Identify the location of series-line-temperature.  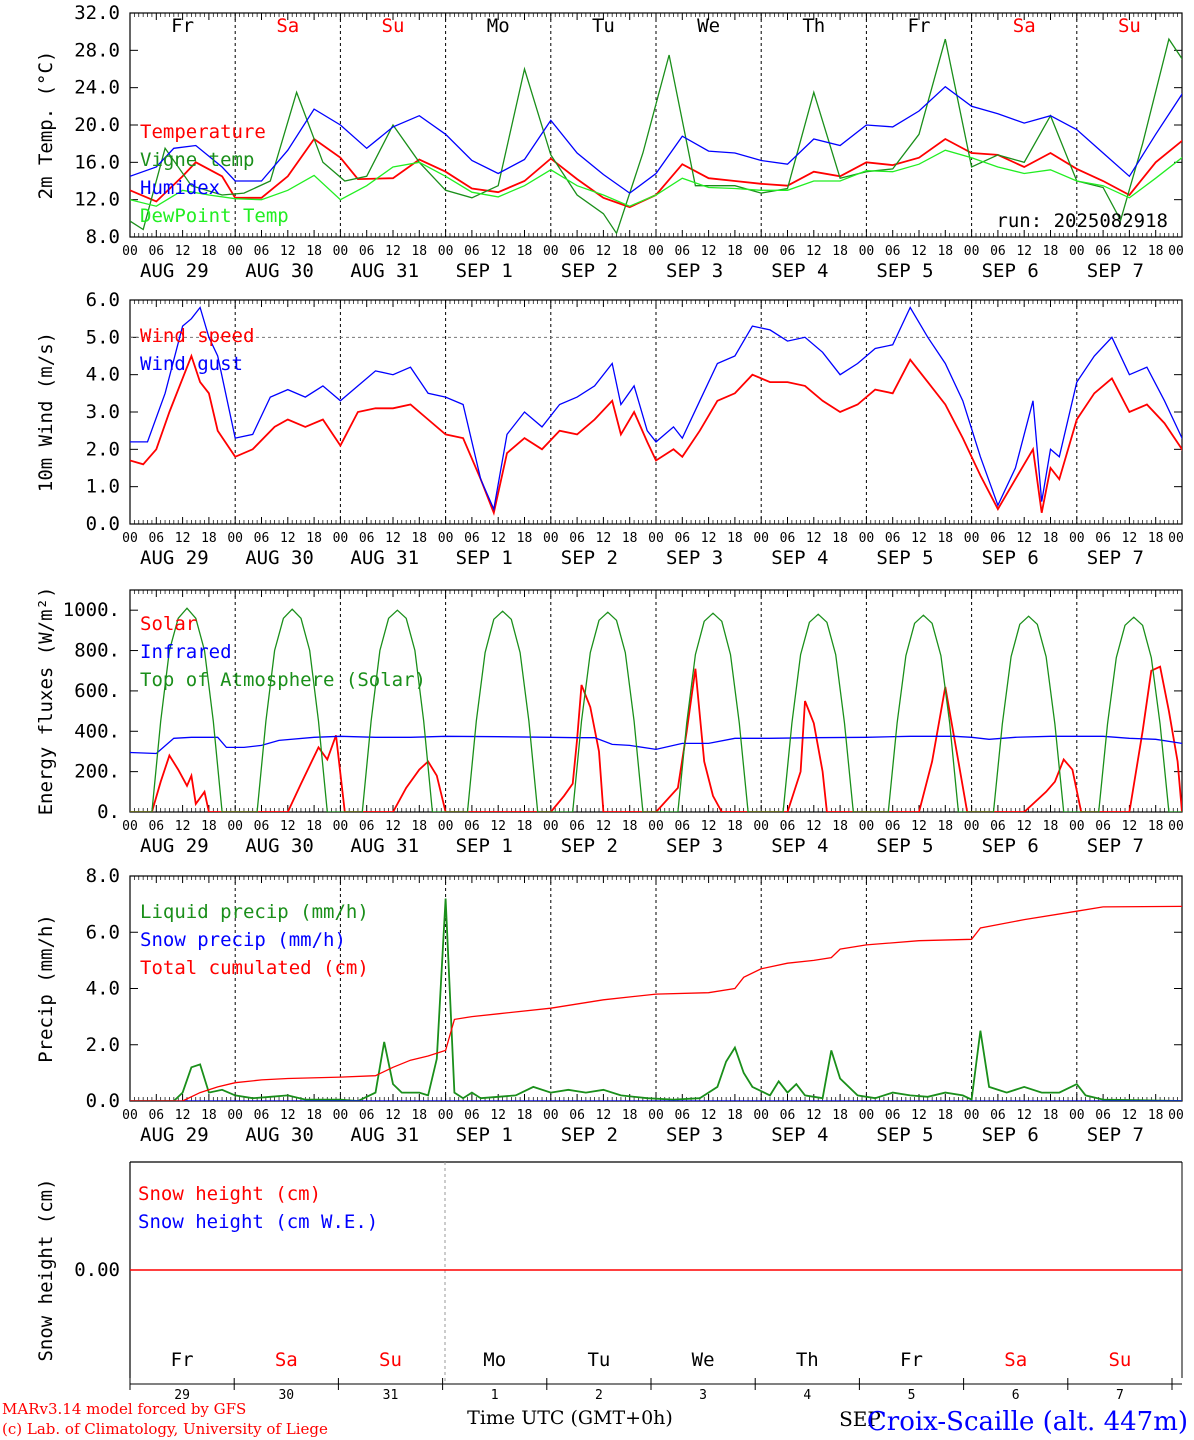
(656, 173).